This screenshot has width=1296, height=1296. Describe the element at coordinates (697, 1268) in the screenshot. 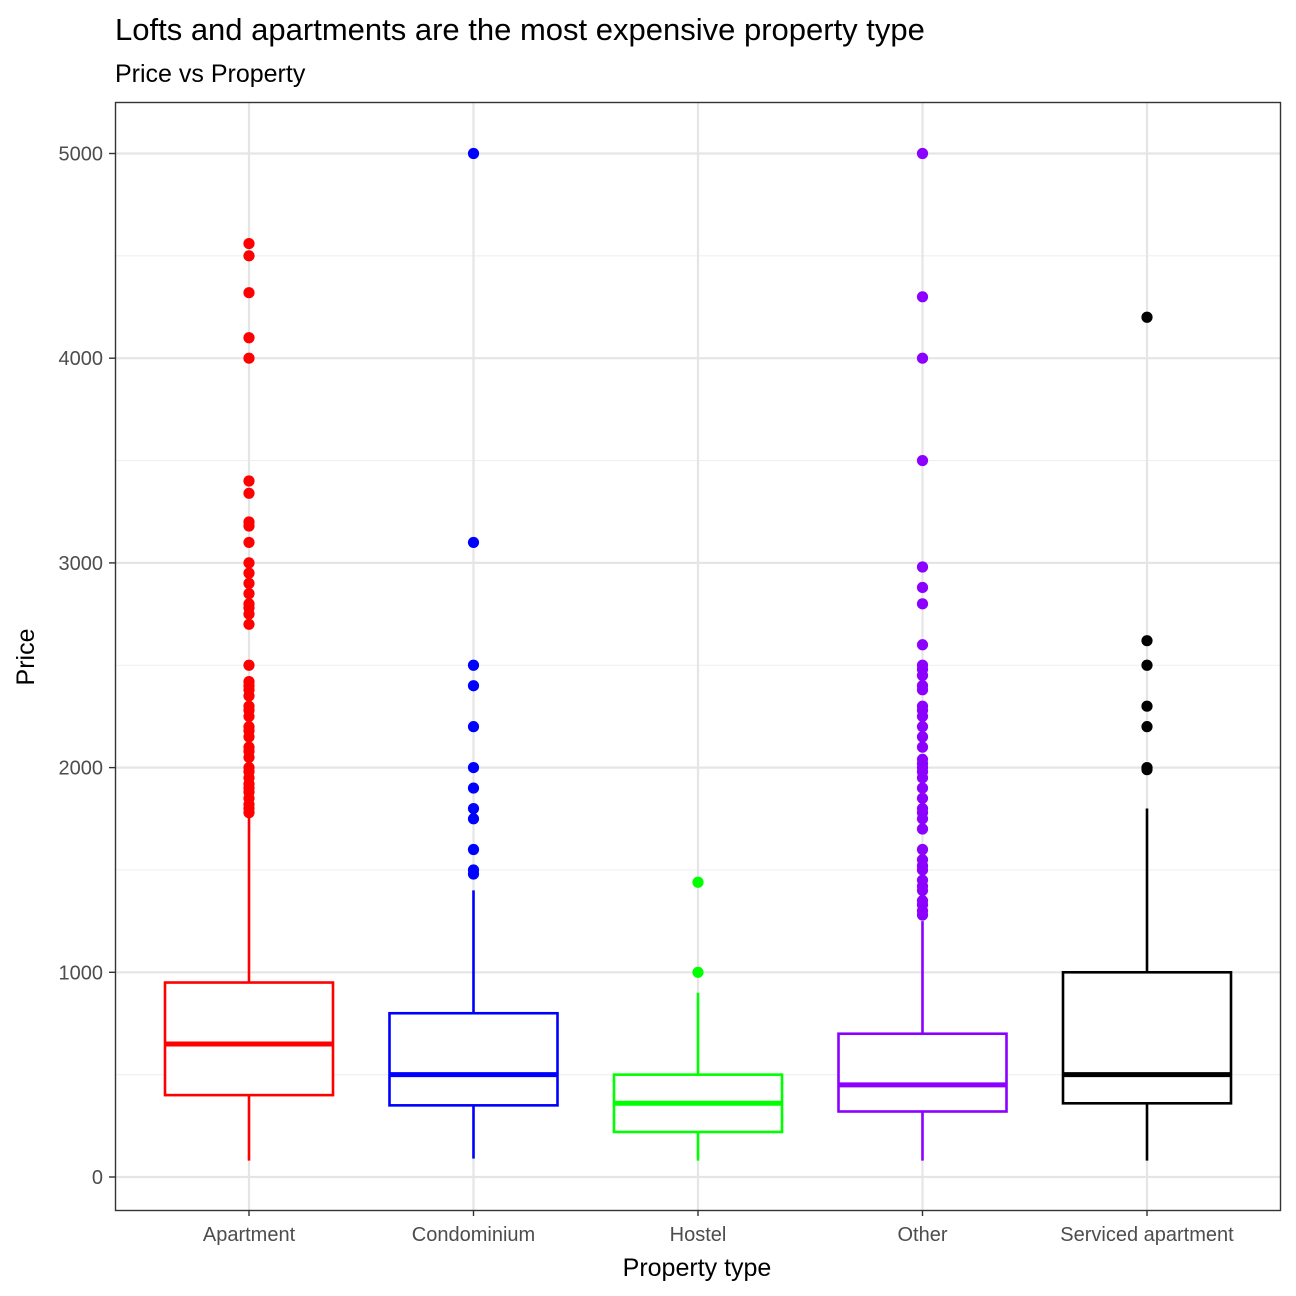

I see `x-axis-title: Property type` at that location.